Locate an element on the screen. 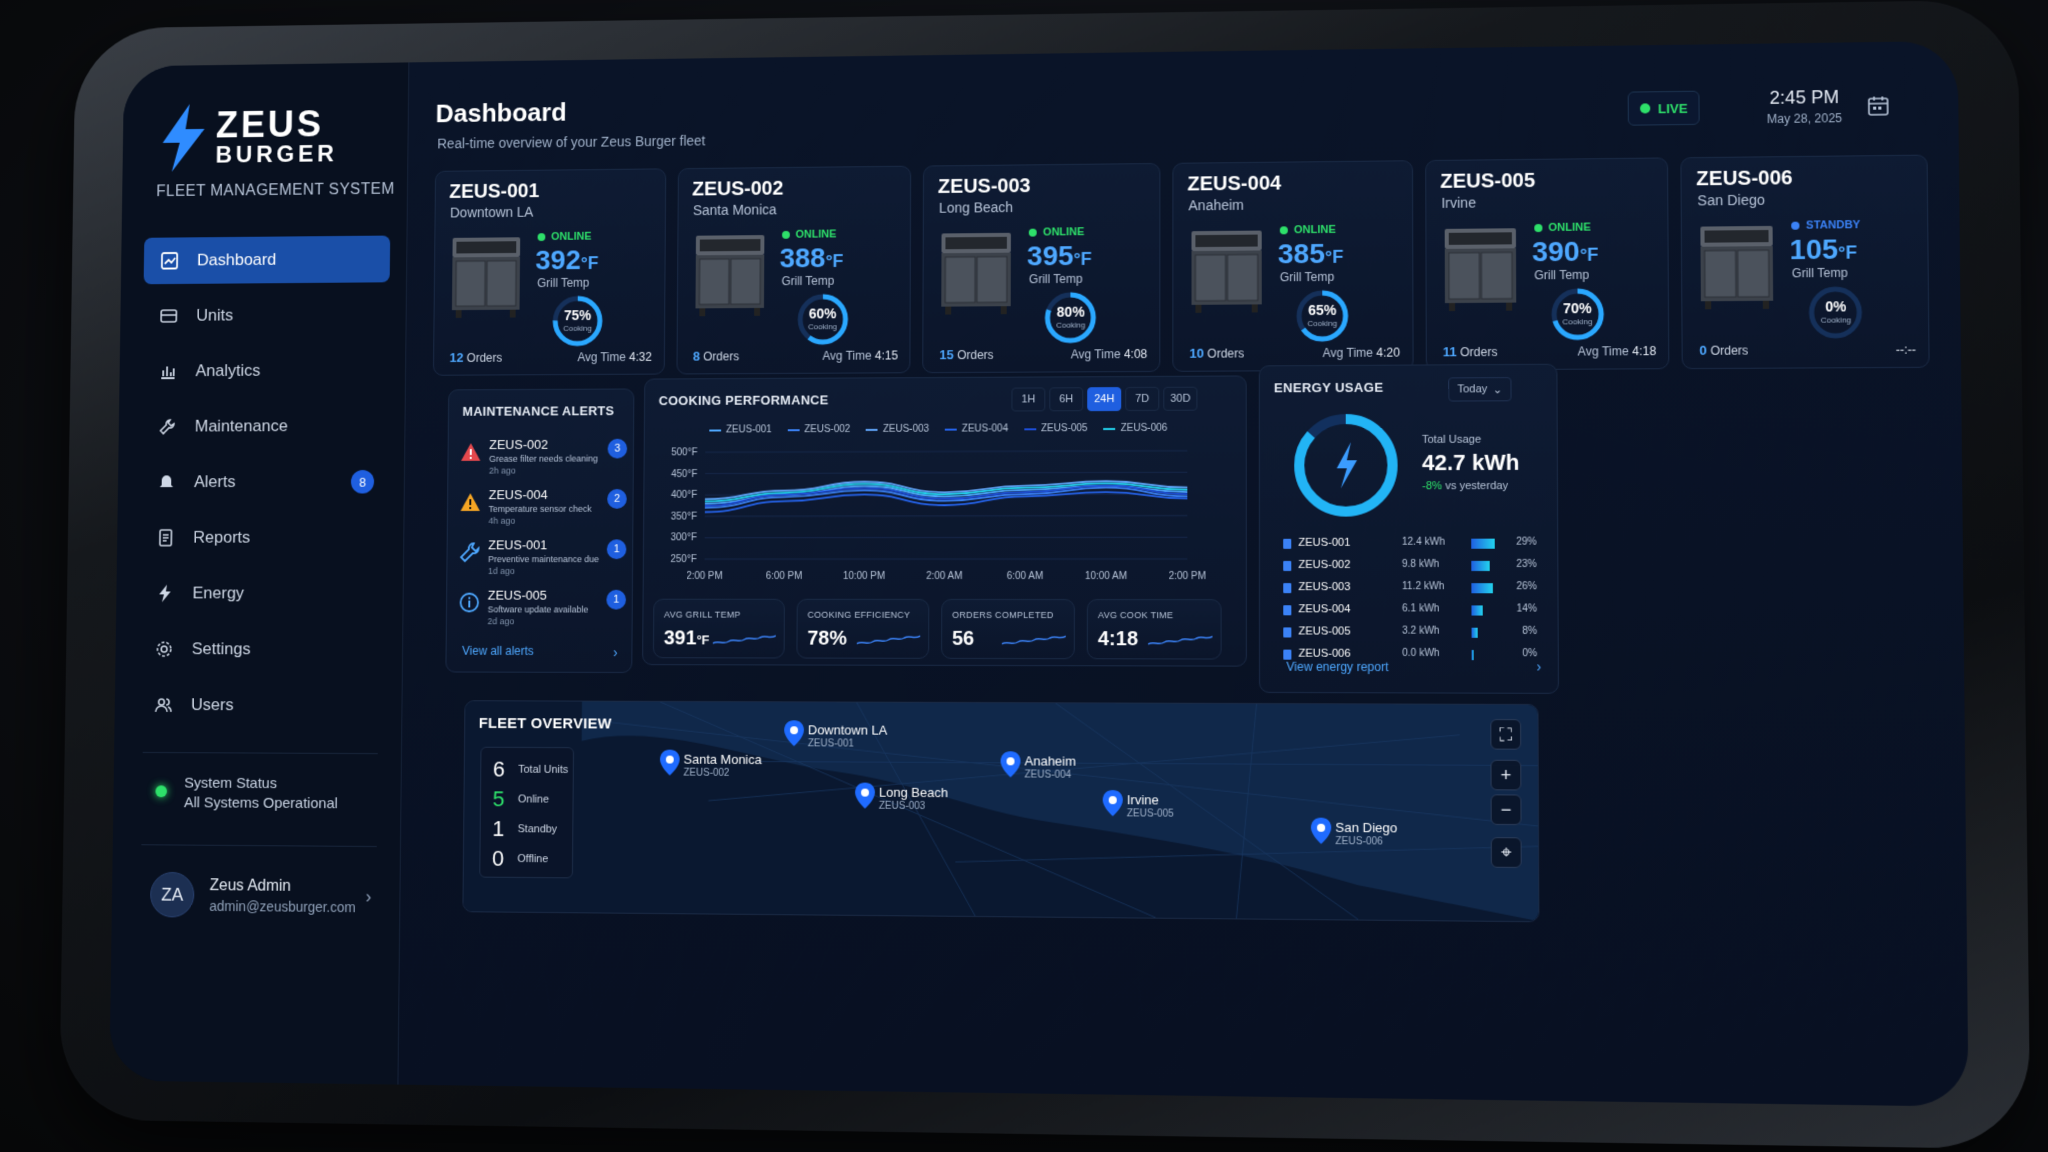 The width and height of the screenshot is (2048, 1152). orders-number: 10 is located at coordinates (1196, 353).